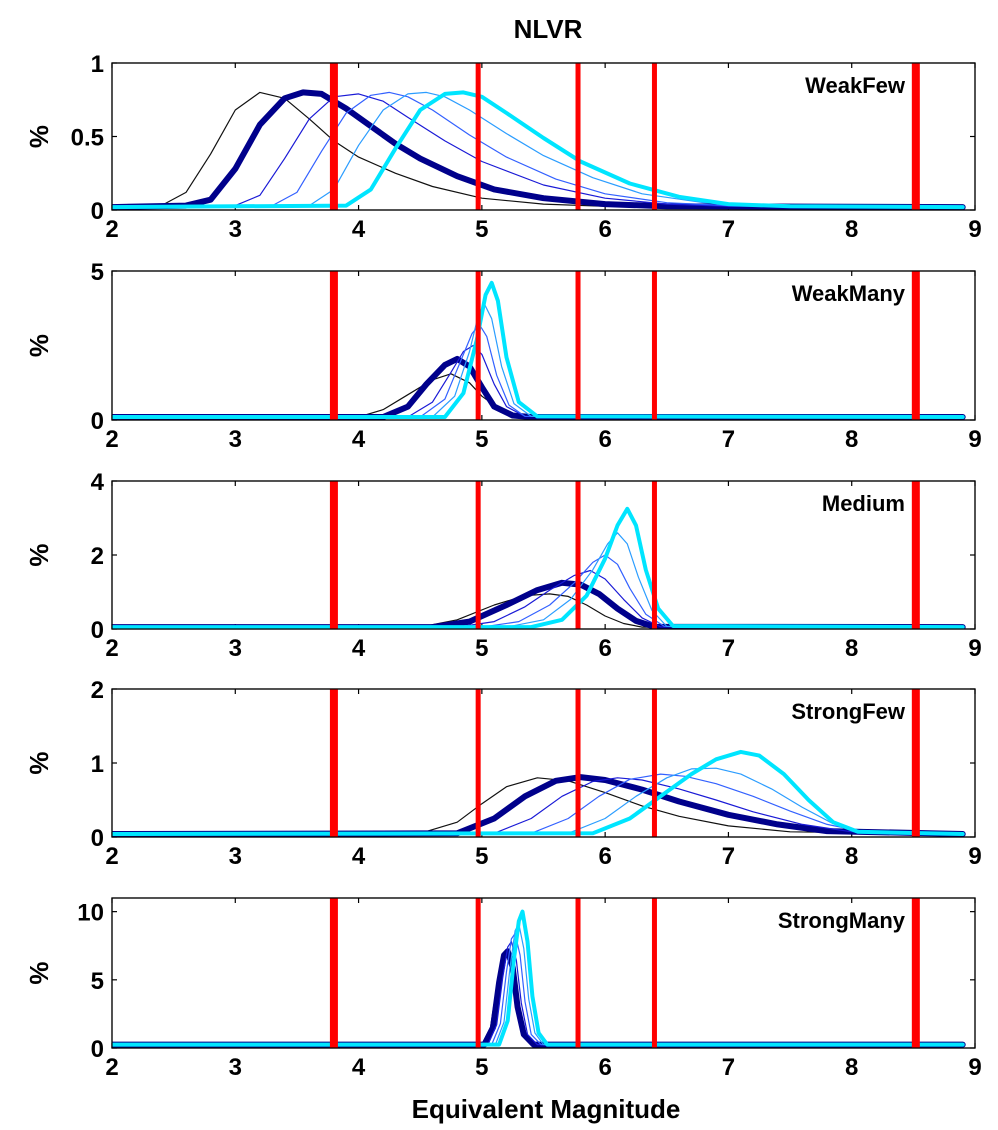 The image size is (998, 1130). I want to click on panel-label: StrongFew, so click(848, 711).